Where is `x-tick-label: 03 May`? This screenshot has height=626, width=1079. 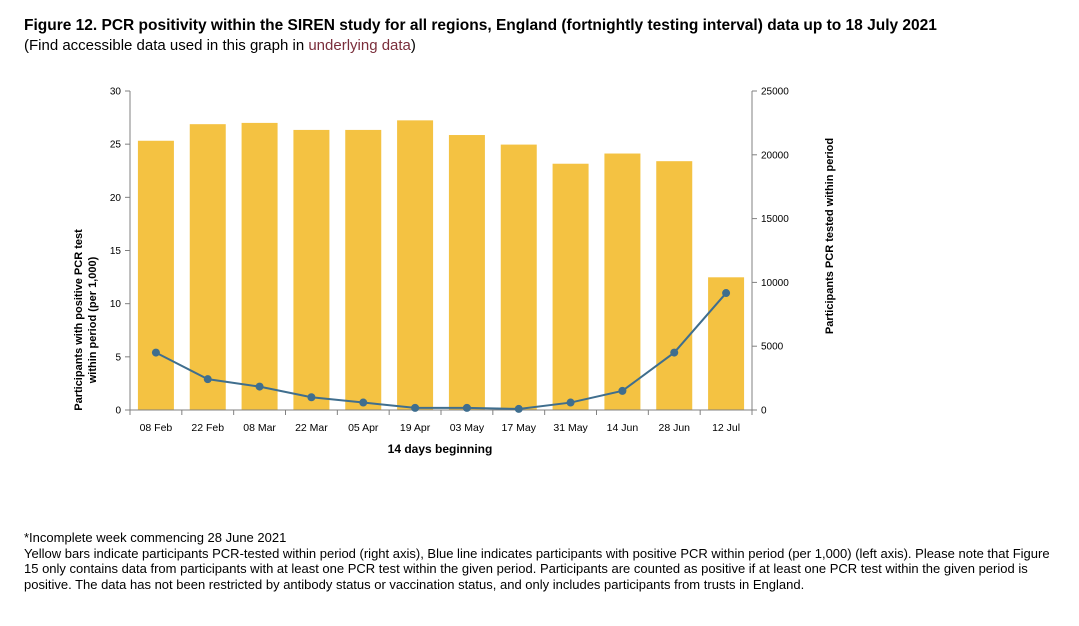 x-tick-label: 03 May is located at coordinates (467, 428).